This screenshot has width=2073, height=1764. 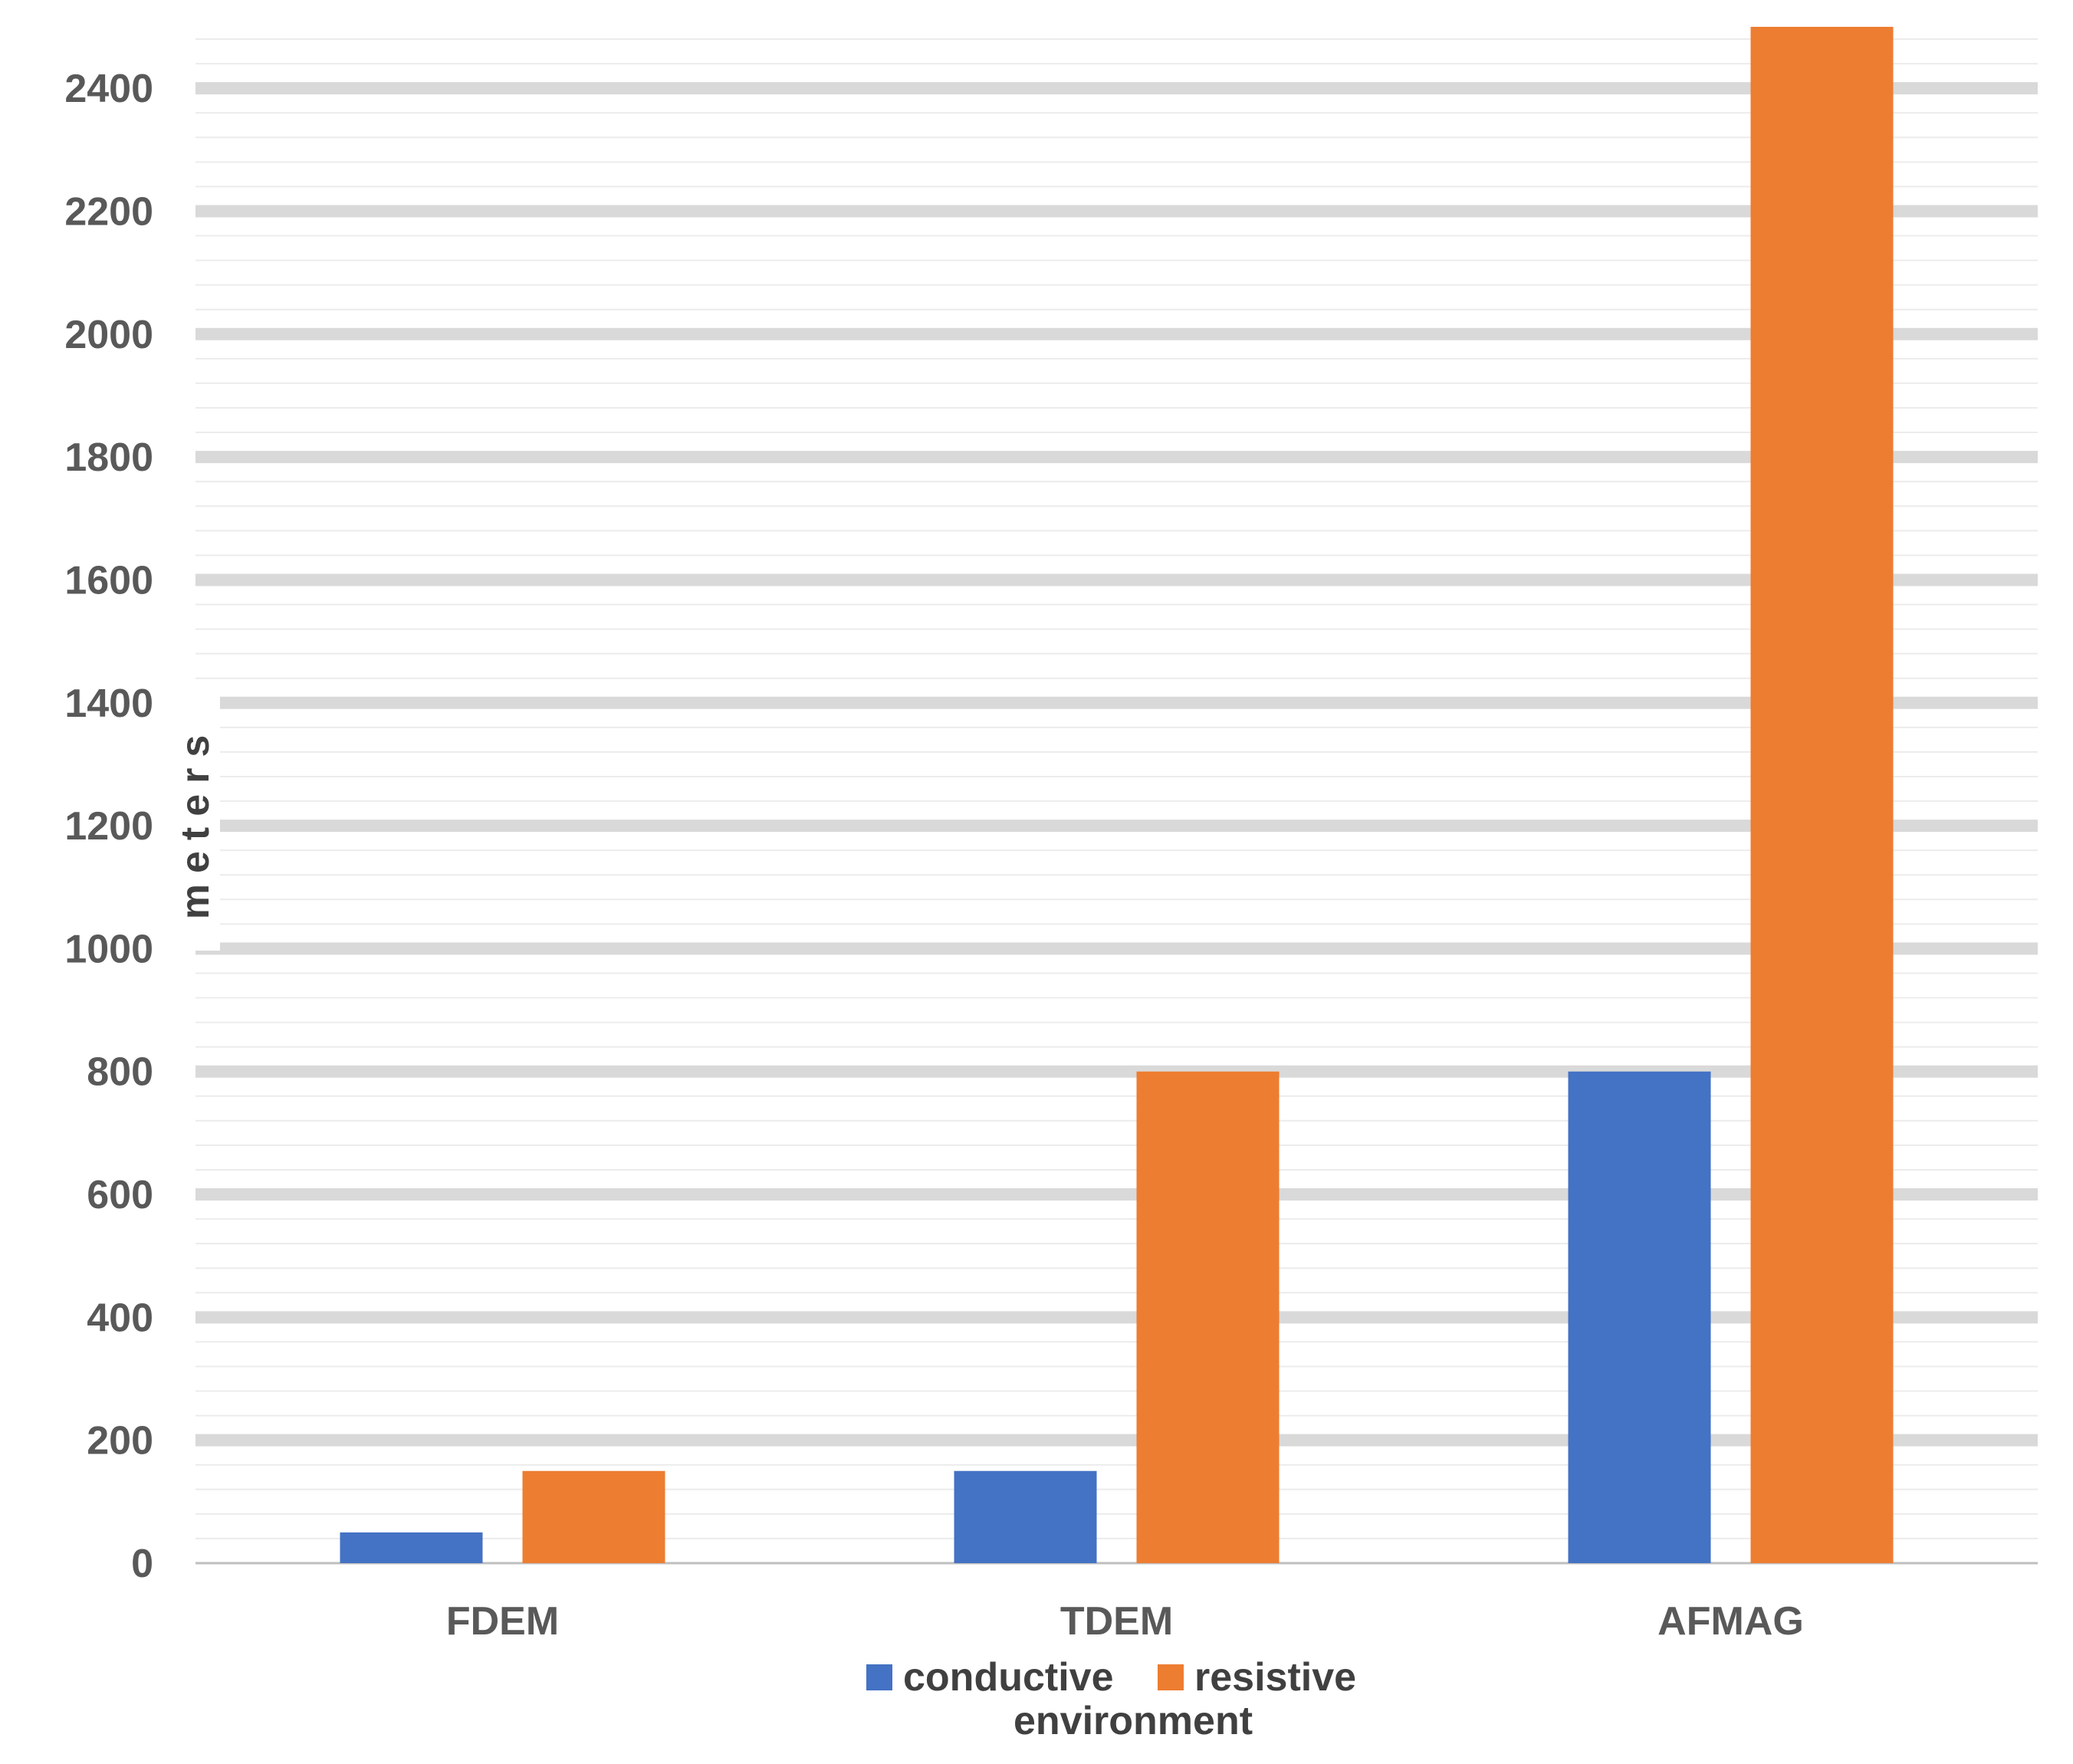 I want to click on x-category-labels: FDEM TDEM AFMAG, so click(x=1125, y=1621).